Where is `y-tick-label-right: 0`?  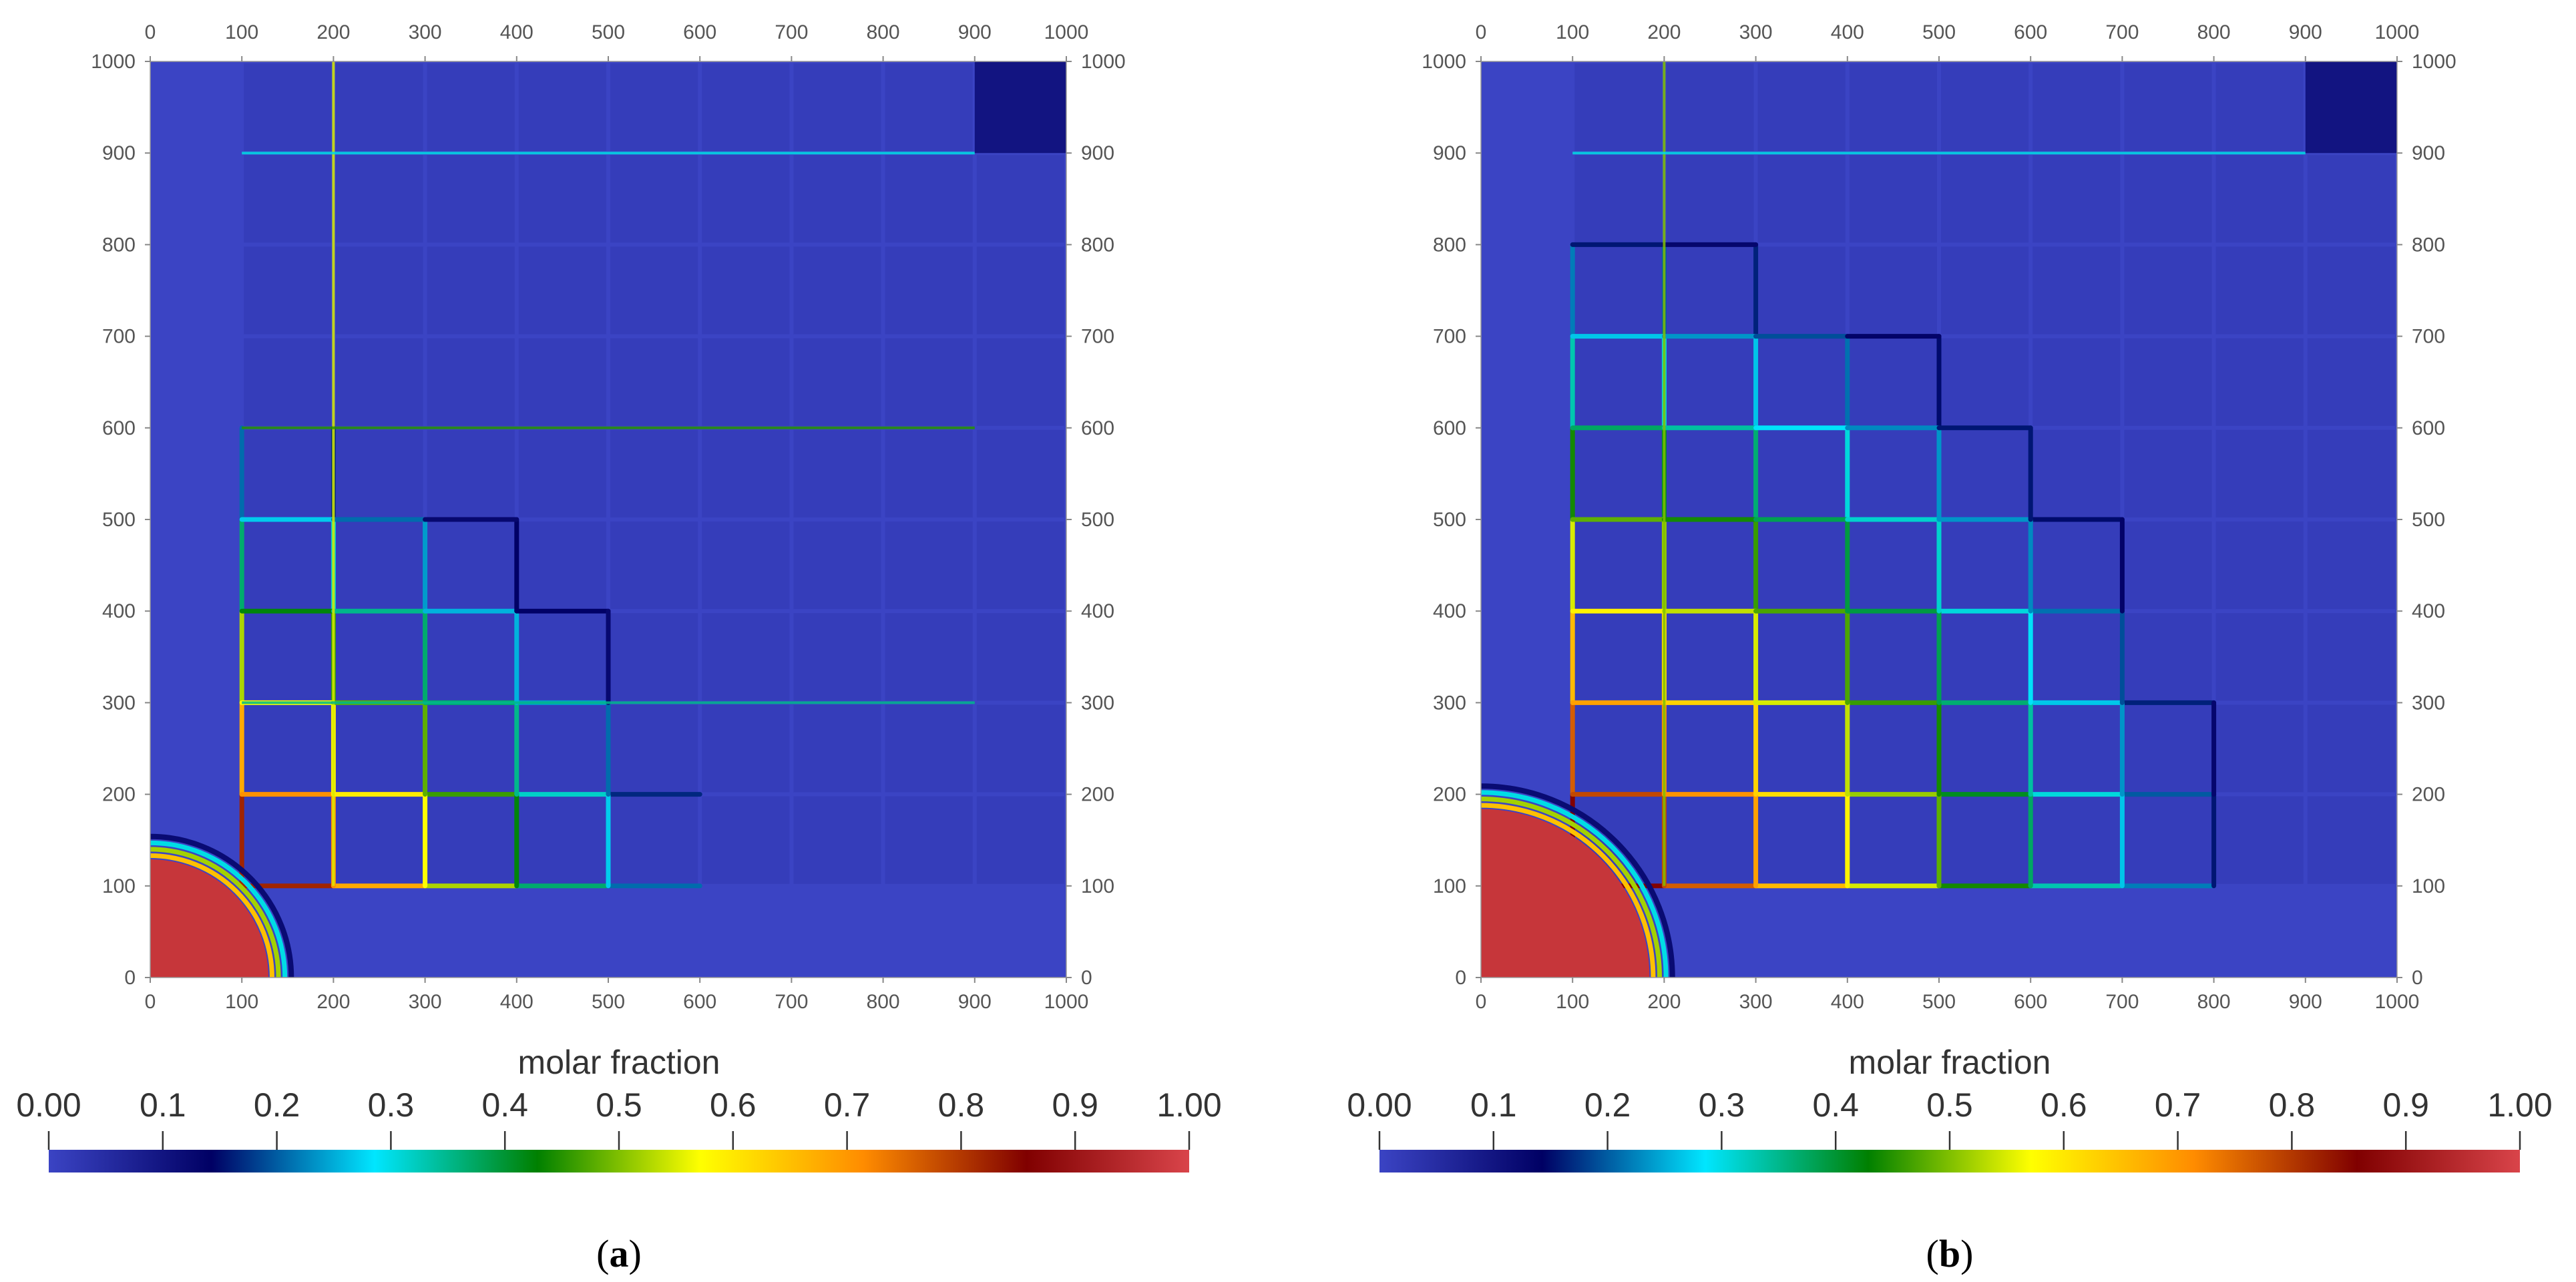
y-tick-label-right: 0 is located at coordinates (2417, 978).